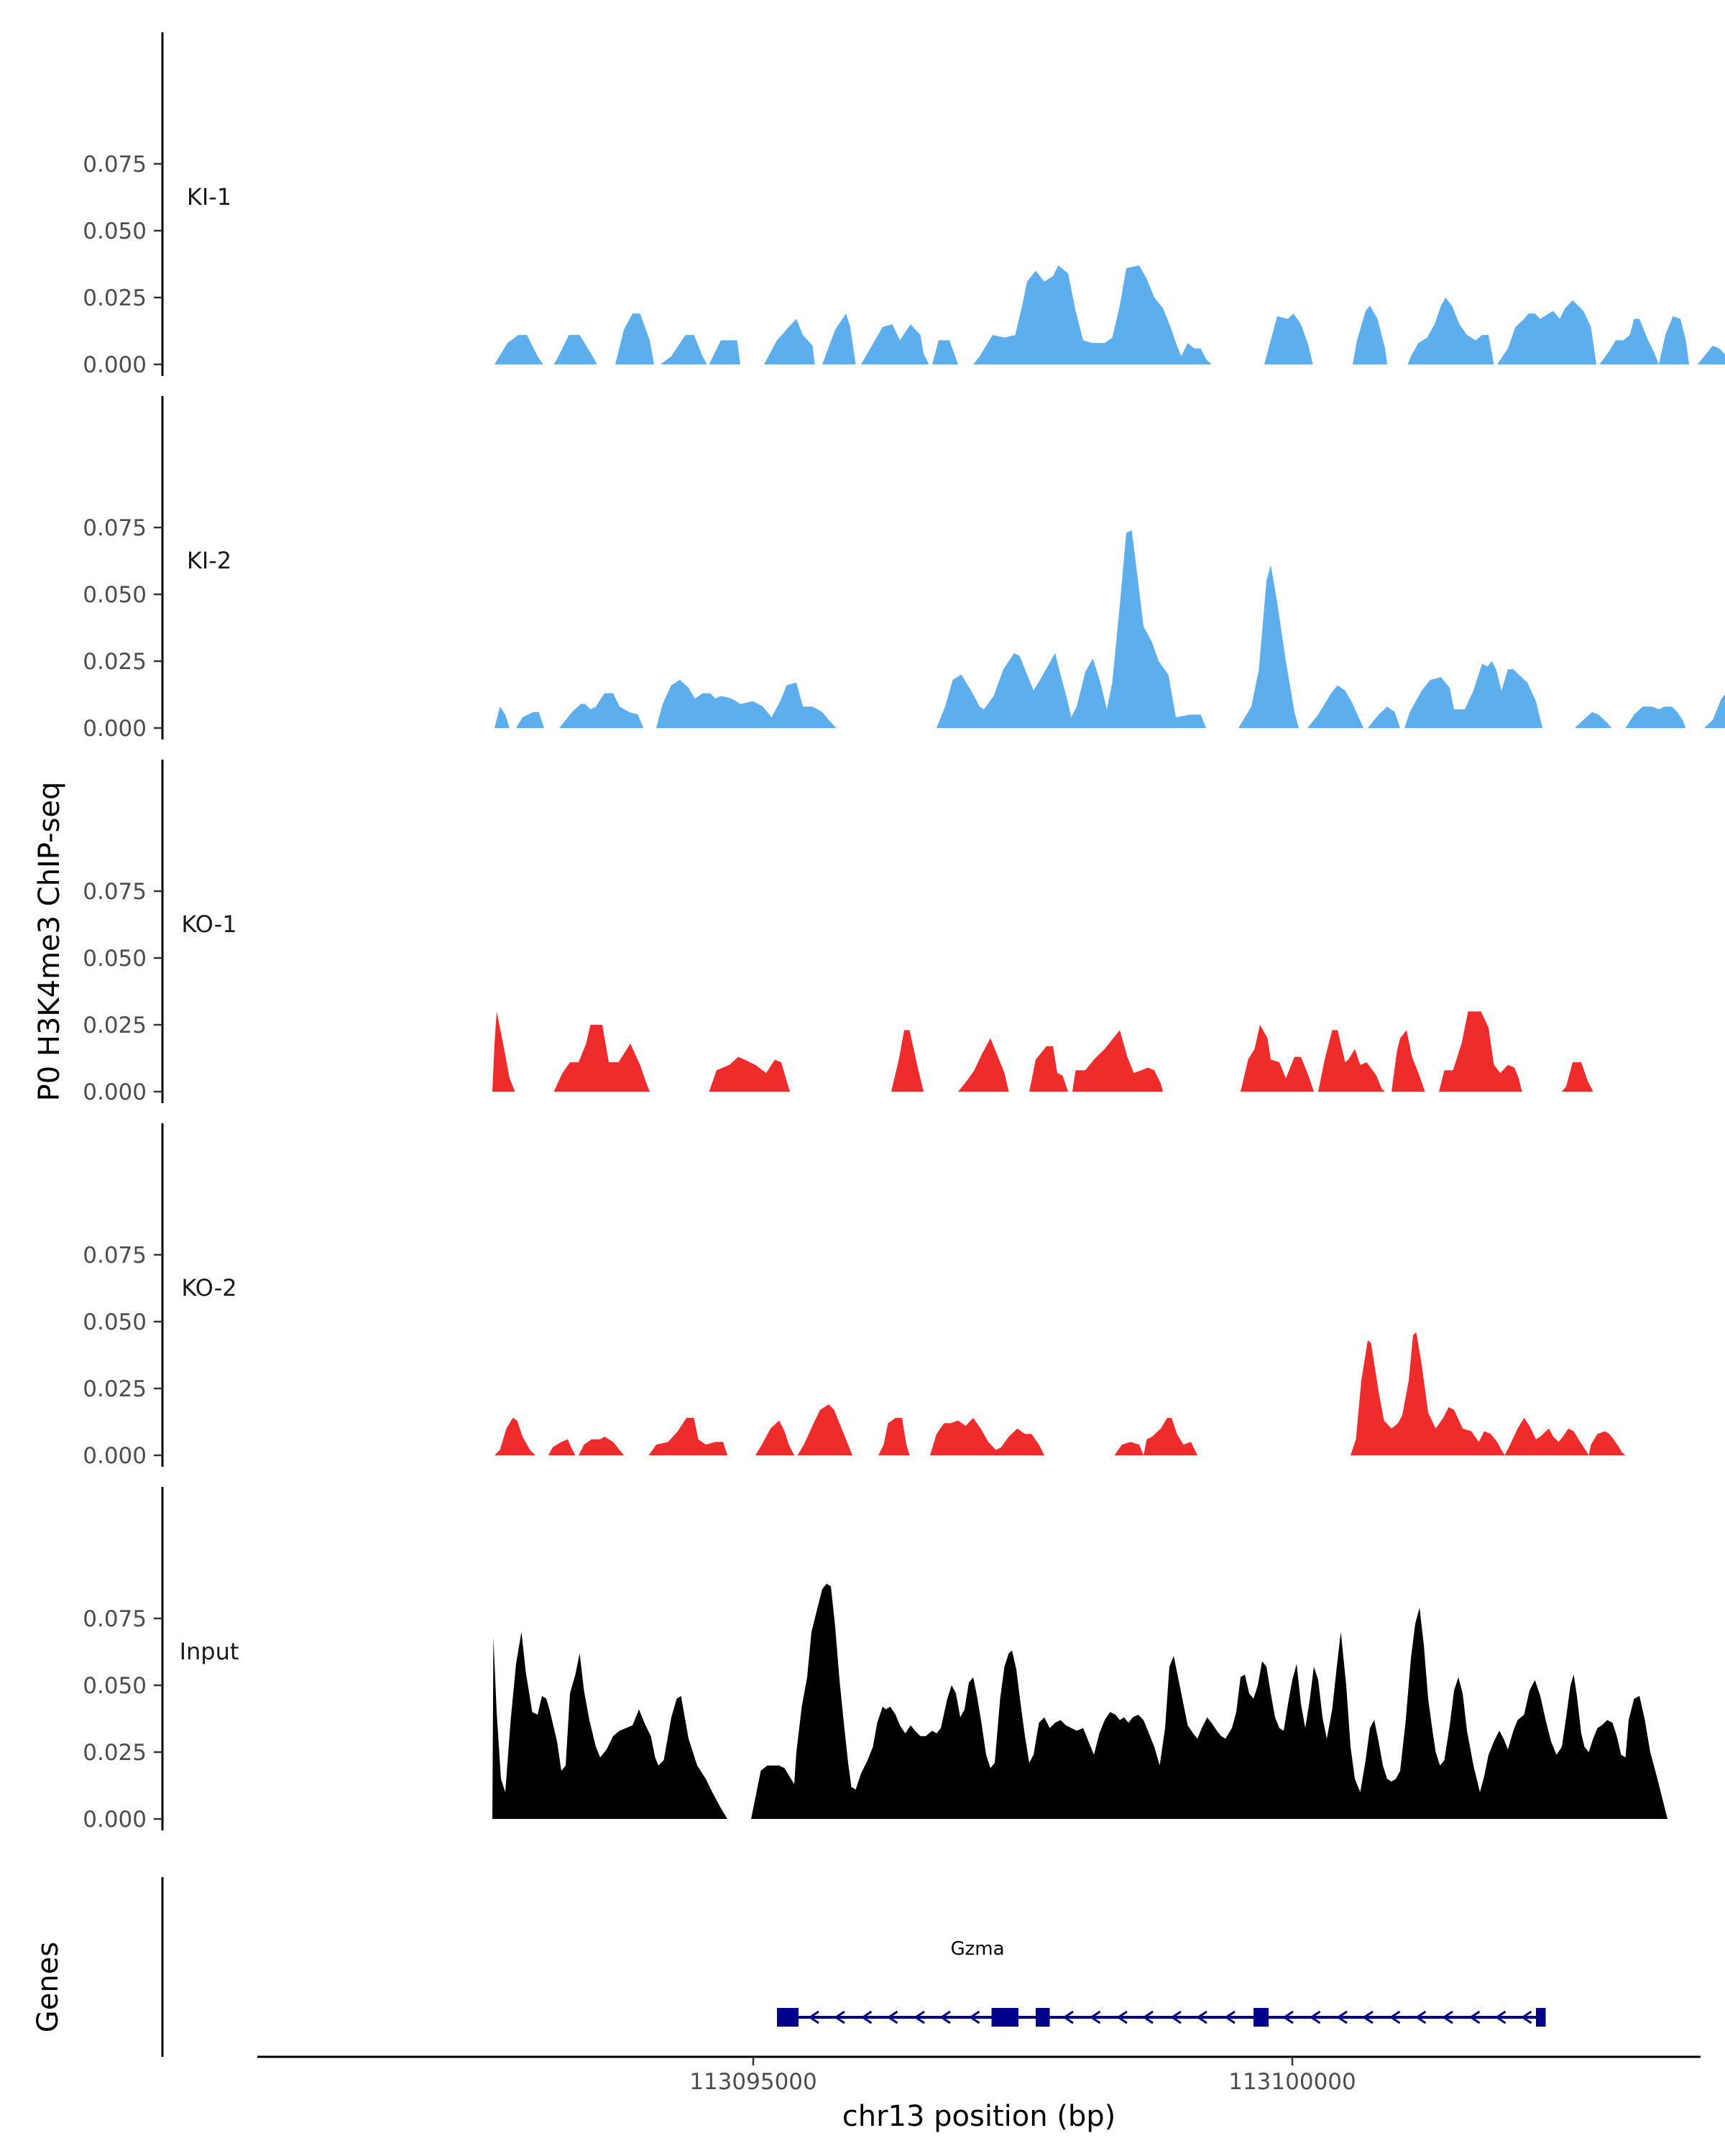  What do you see at coordinates (48, 1987) in the screenshot?
I see `genes-track-title: Genes` at bounding box center [48, 1987].